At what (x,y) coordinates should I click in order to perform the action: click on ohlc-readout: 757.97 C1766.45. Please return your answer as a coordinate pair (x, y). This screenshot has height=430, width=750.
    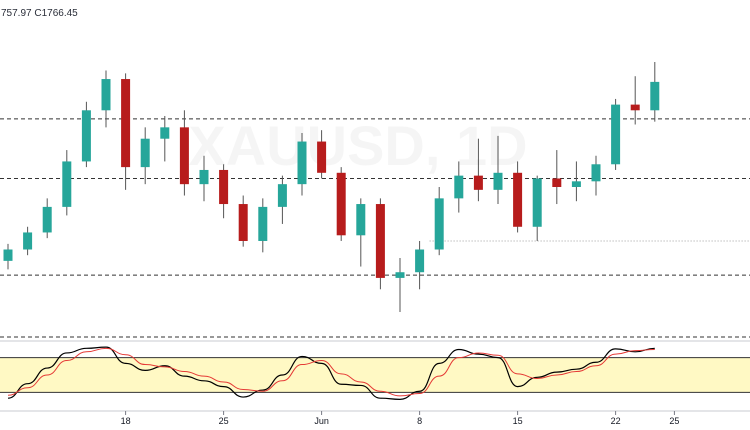
    Looking at the image, I should click on (39, 13).